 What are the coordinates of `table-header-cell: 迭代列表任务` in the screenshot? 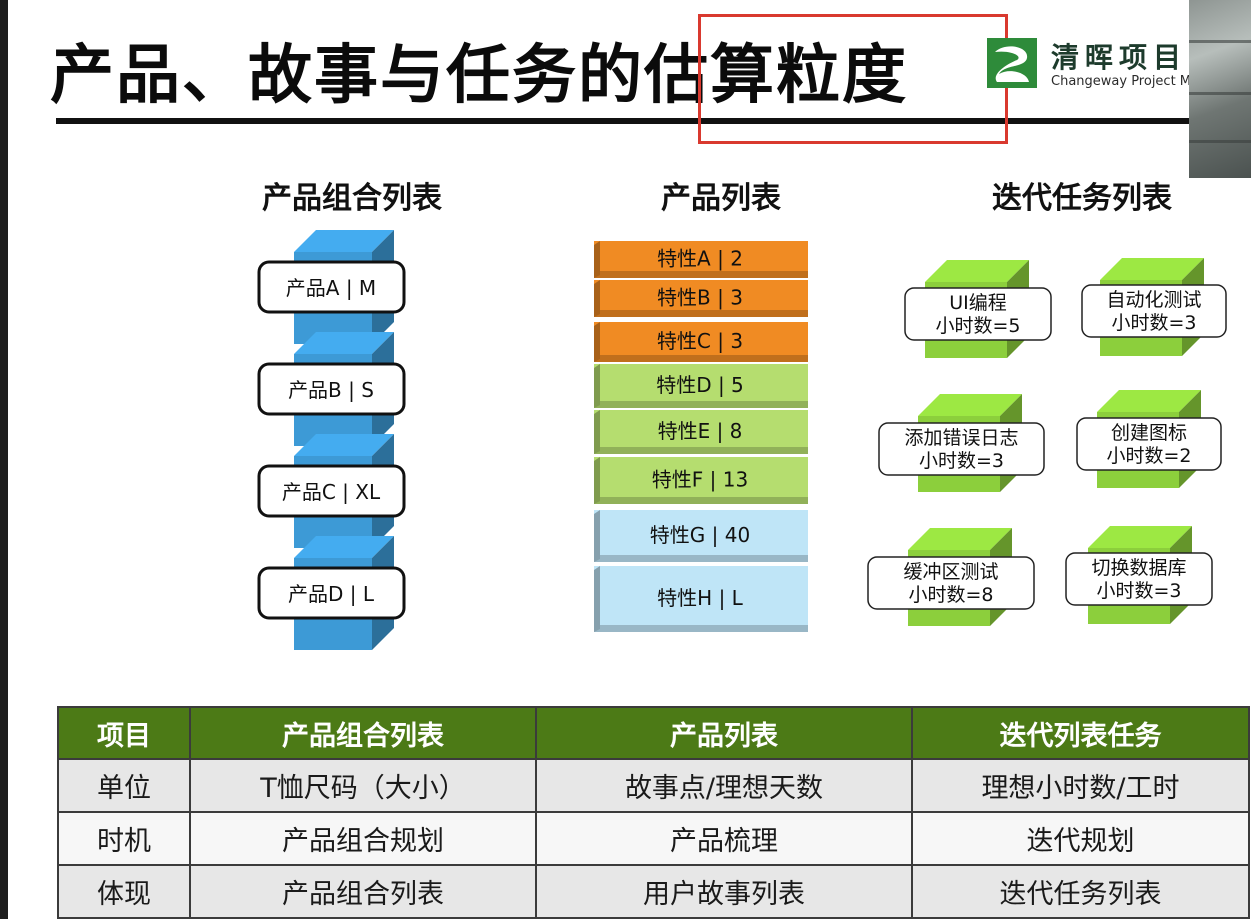 It's located at (1080, 733).